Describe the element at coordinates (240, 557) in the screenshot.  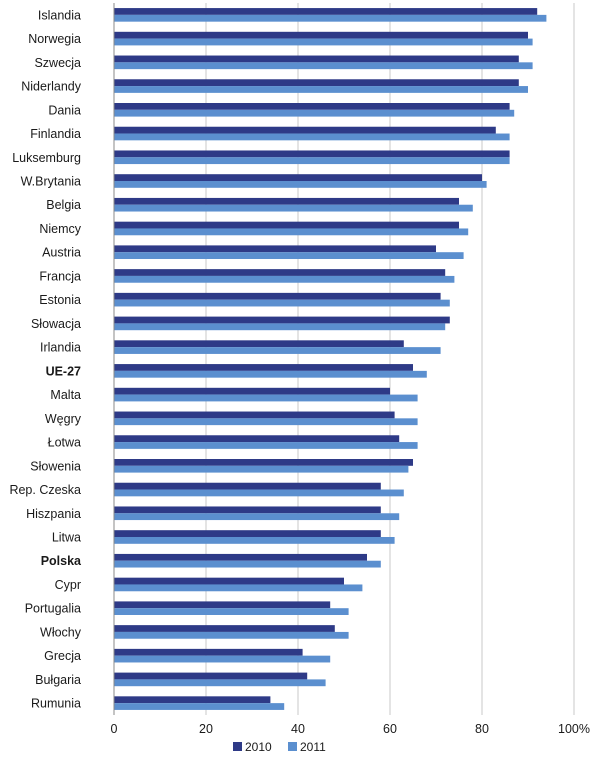
I see `bar-polska-2010` at that location.